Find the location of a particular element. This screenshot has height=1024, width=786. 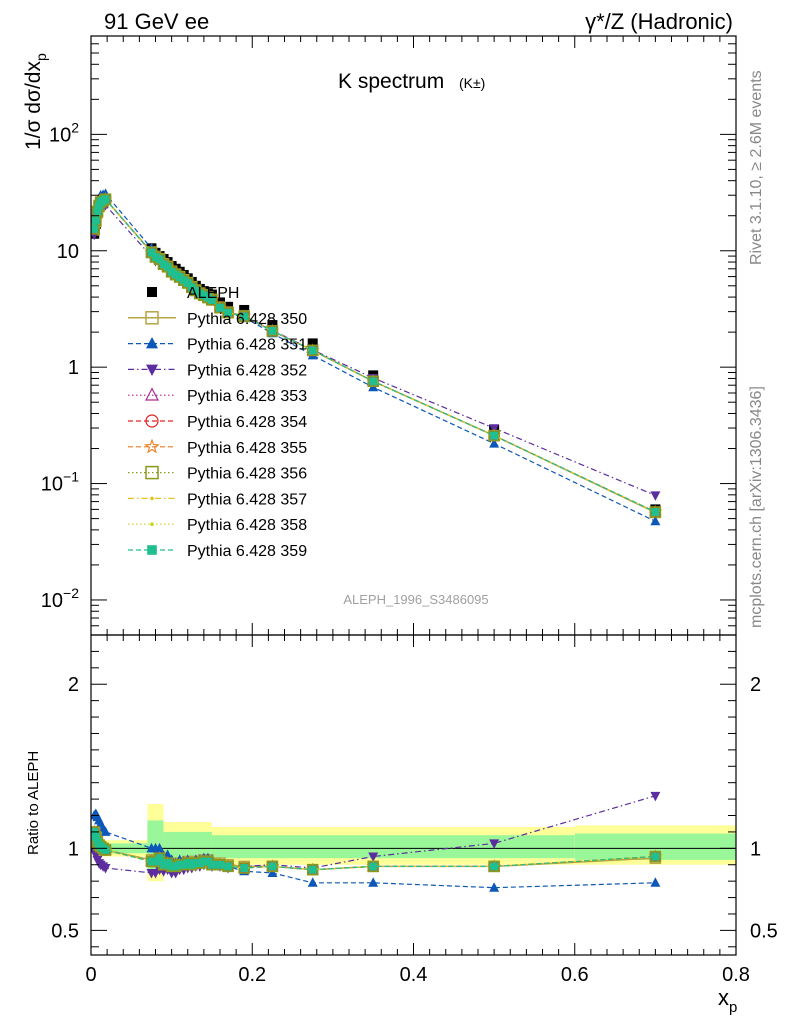

x-tick-label: 0.2 is located at coordinates (252, 975).